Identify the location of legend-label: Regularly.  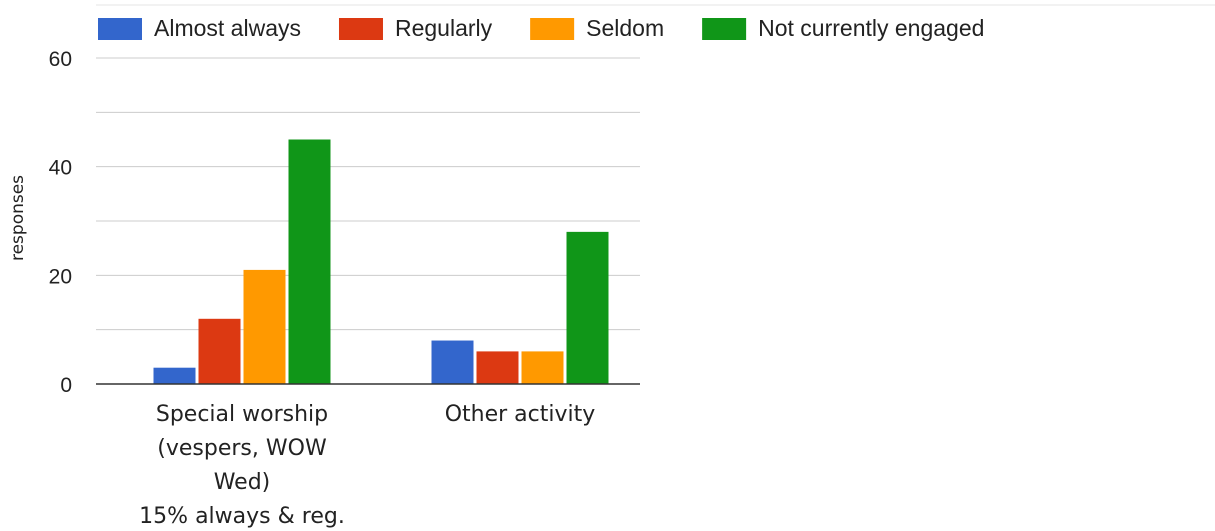
(444, 28).